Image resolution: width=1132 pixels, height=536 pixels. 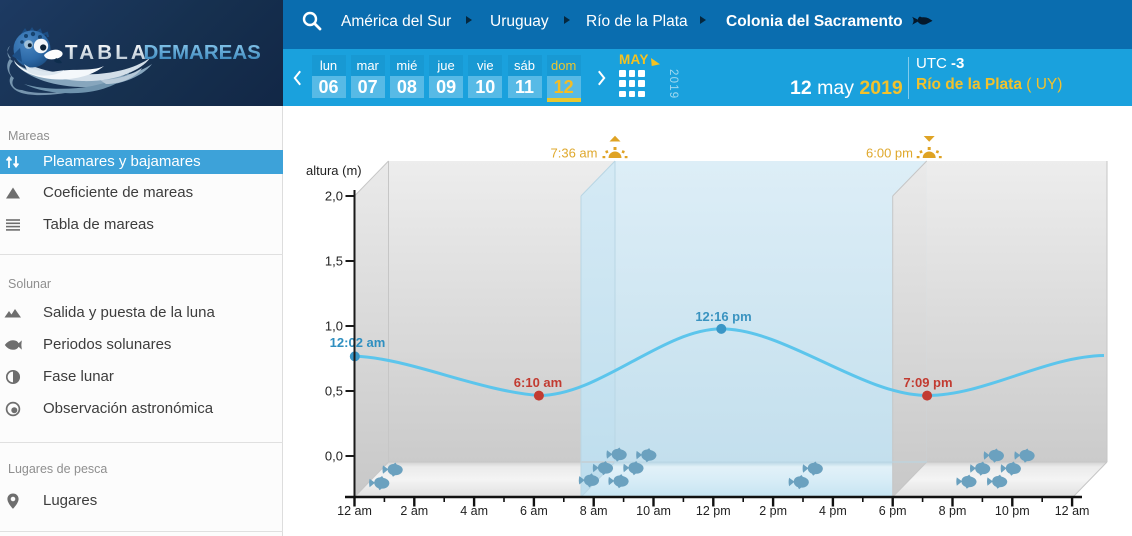 What do you see at coordinates (1012, 511) in the screenshot?
I see `svg-text: 10 pm` at bounding box center [1012, 511].